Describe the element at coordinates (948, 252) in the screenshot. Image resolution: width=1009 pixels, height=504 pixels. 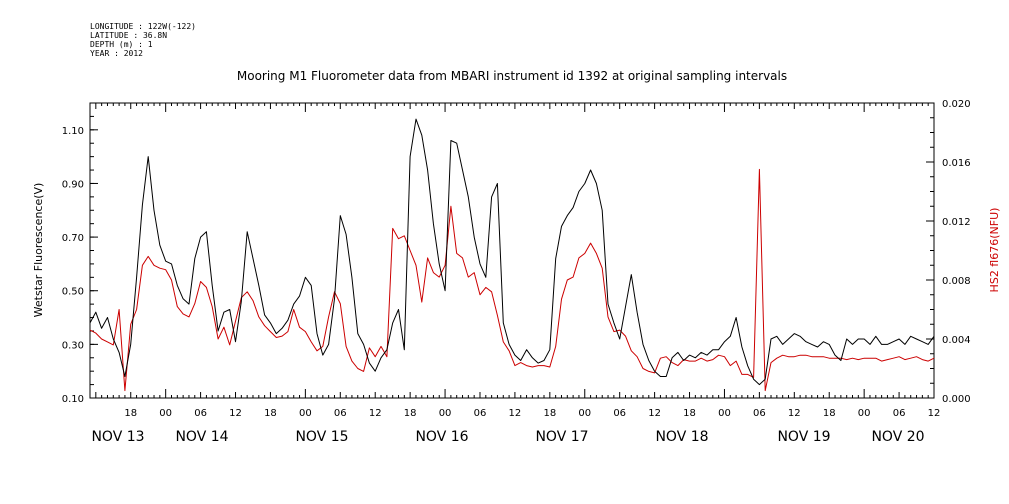
I see `y-axis-right: 0.000 0.004 0.008 0.012 0.016 0.020` at that location.